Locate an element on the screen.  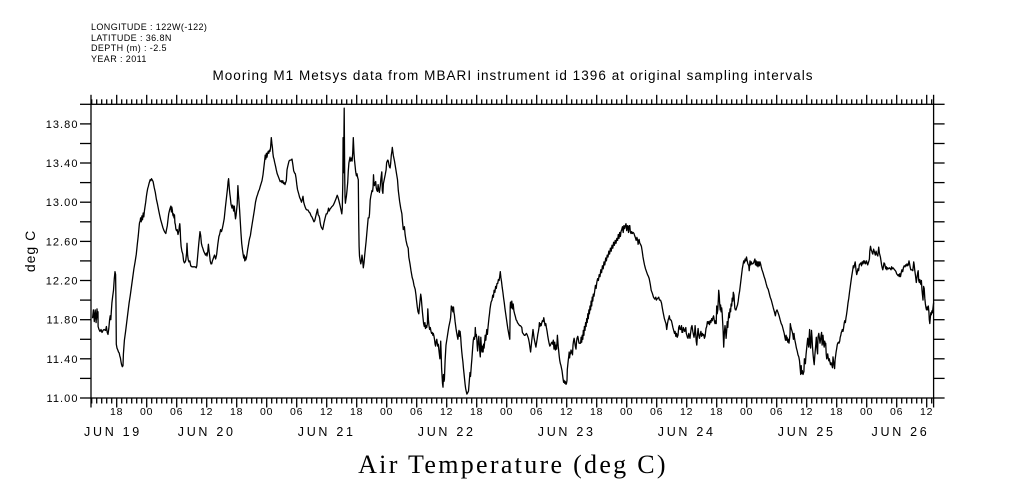
svg-text: 13.40 is located at coordinates (62, 164).